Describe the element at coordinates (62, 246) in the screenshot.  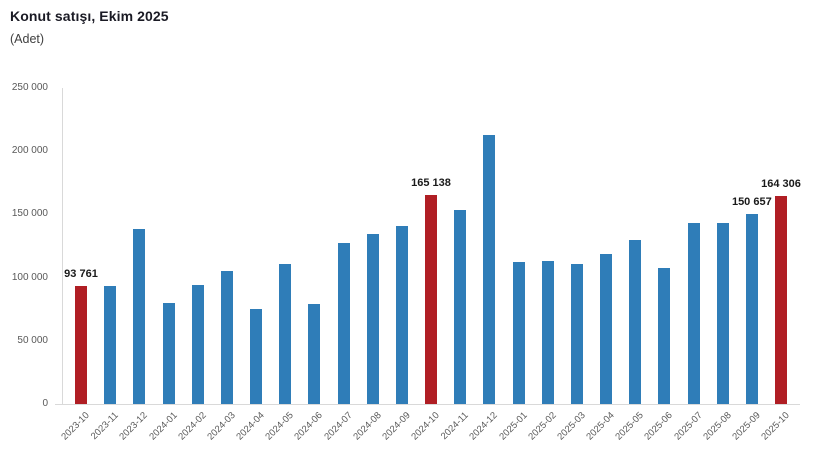
I see `y-axis-line` at that location.